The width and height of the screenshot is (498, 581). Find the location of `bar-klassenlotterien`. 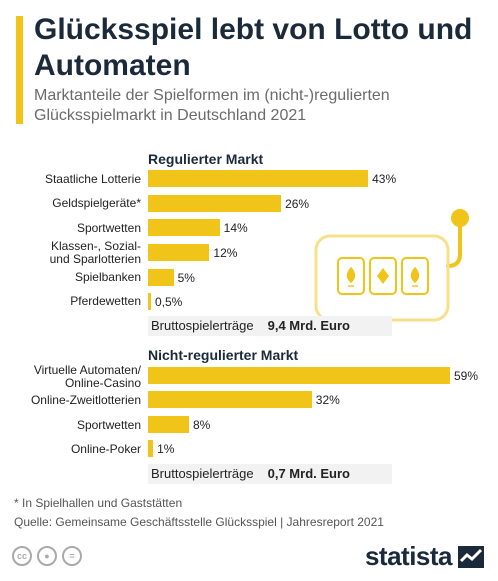

bar-klassenlotterien is located at coordinates (179, 252).